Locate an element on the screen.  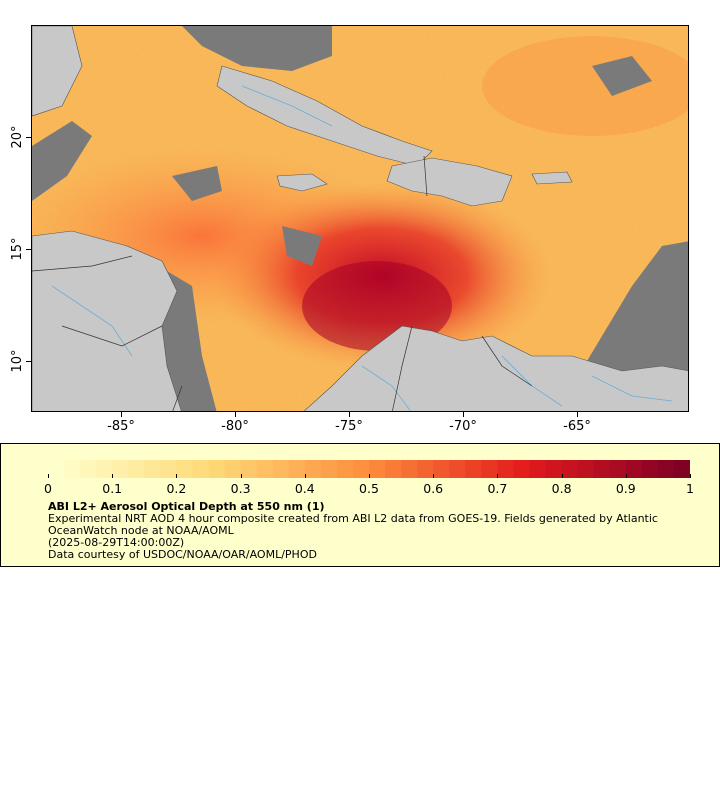
hispaniola is located at coordinates (449, 182).